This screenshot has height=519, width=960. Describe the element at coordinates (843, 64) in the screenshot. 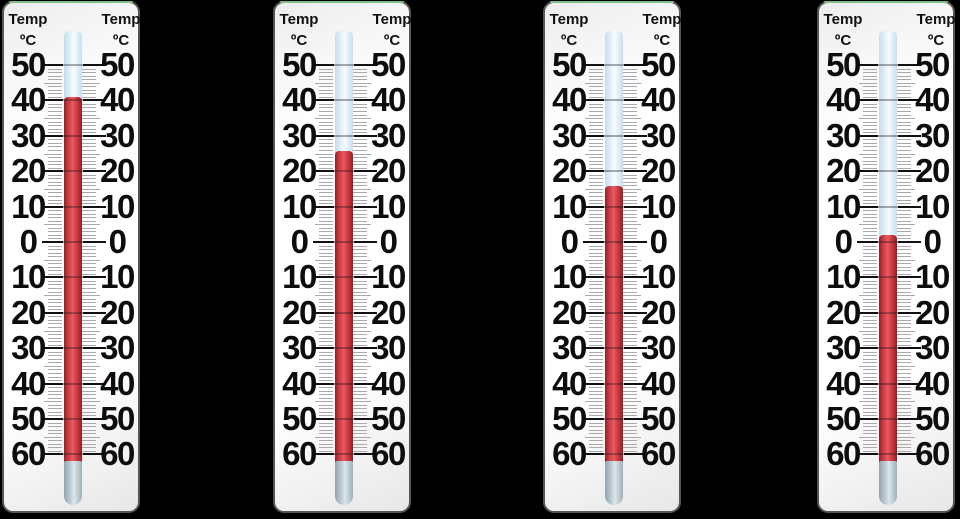

I see `scale-number-left: 50` at that location.